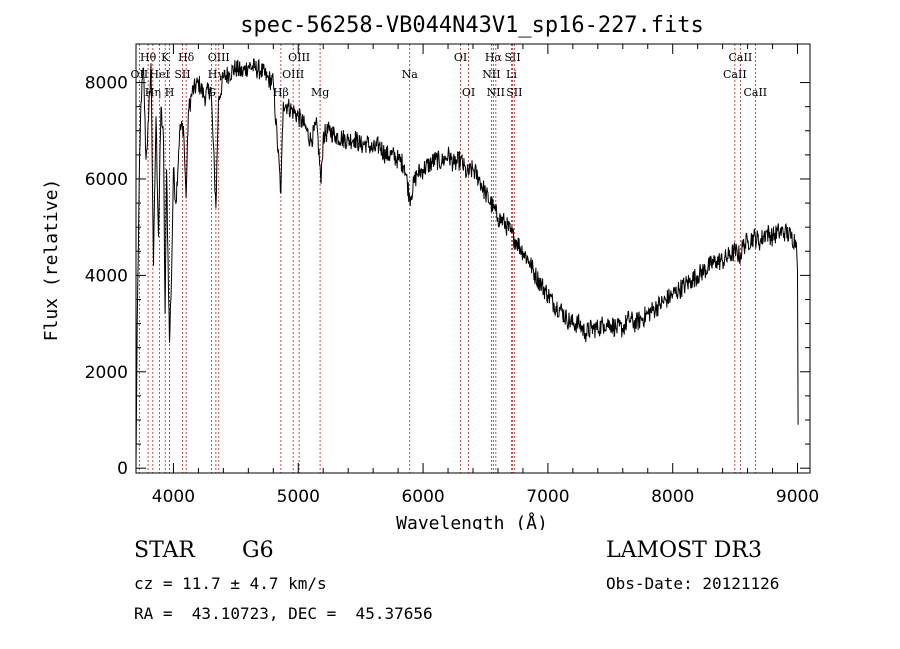 Image resolution: width=900 pixels, height=649 pixels. Describe the element at coordinates (164, 550) in the screenshot. I see `object-class: STAR` at that location.